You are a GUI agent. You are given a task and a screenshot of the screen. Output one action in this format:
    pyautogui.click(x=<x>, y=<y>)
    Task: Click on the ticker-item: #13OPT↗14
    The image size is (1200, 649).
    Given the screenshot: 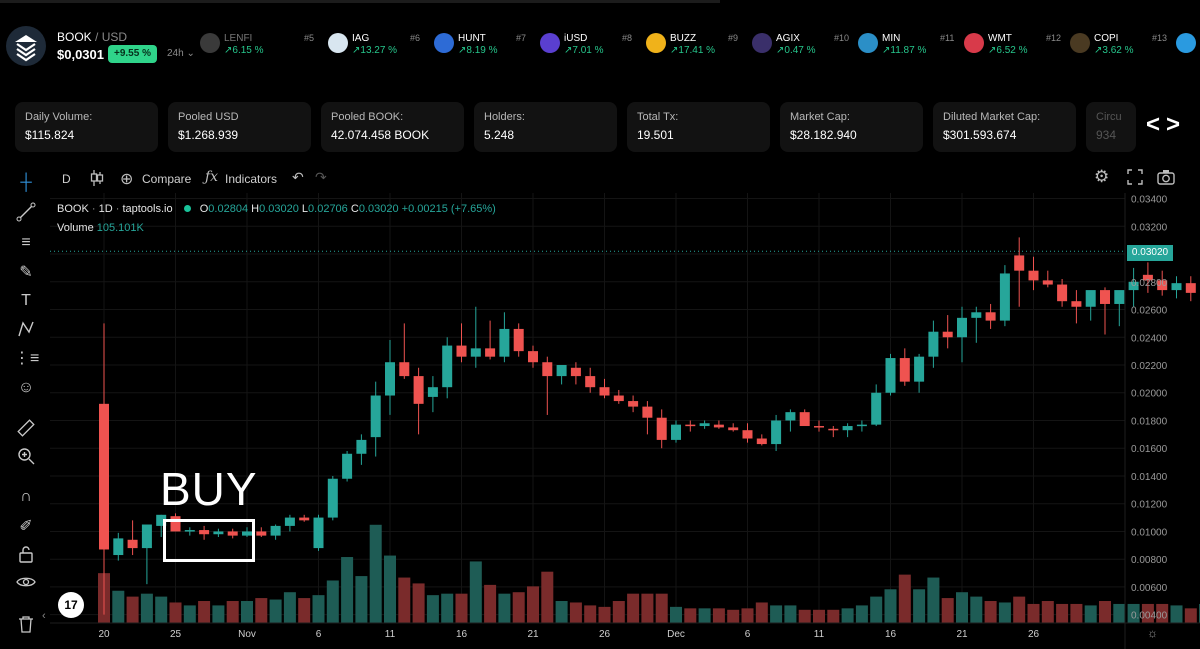 What is the action you would take?
    pyautogui.click(x=1176, y=45)
    